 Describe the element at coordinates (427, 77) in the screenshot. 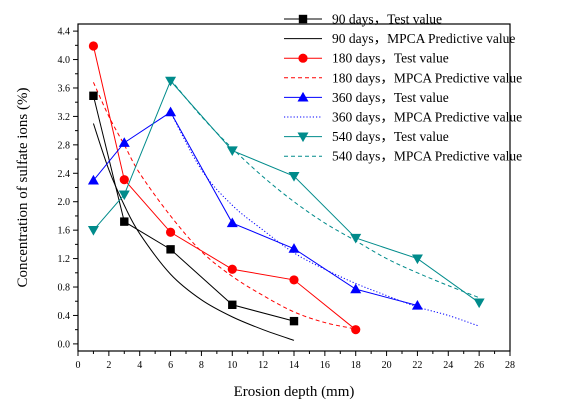

I see `legend-label: 180 days，MPCA Predictive value` at that location.